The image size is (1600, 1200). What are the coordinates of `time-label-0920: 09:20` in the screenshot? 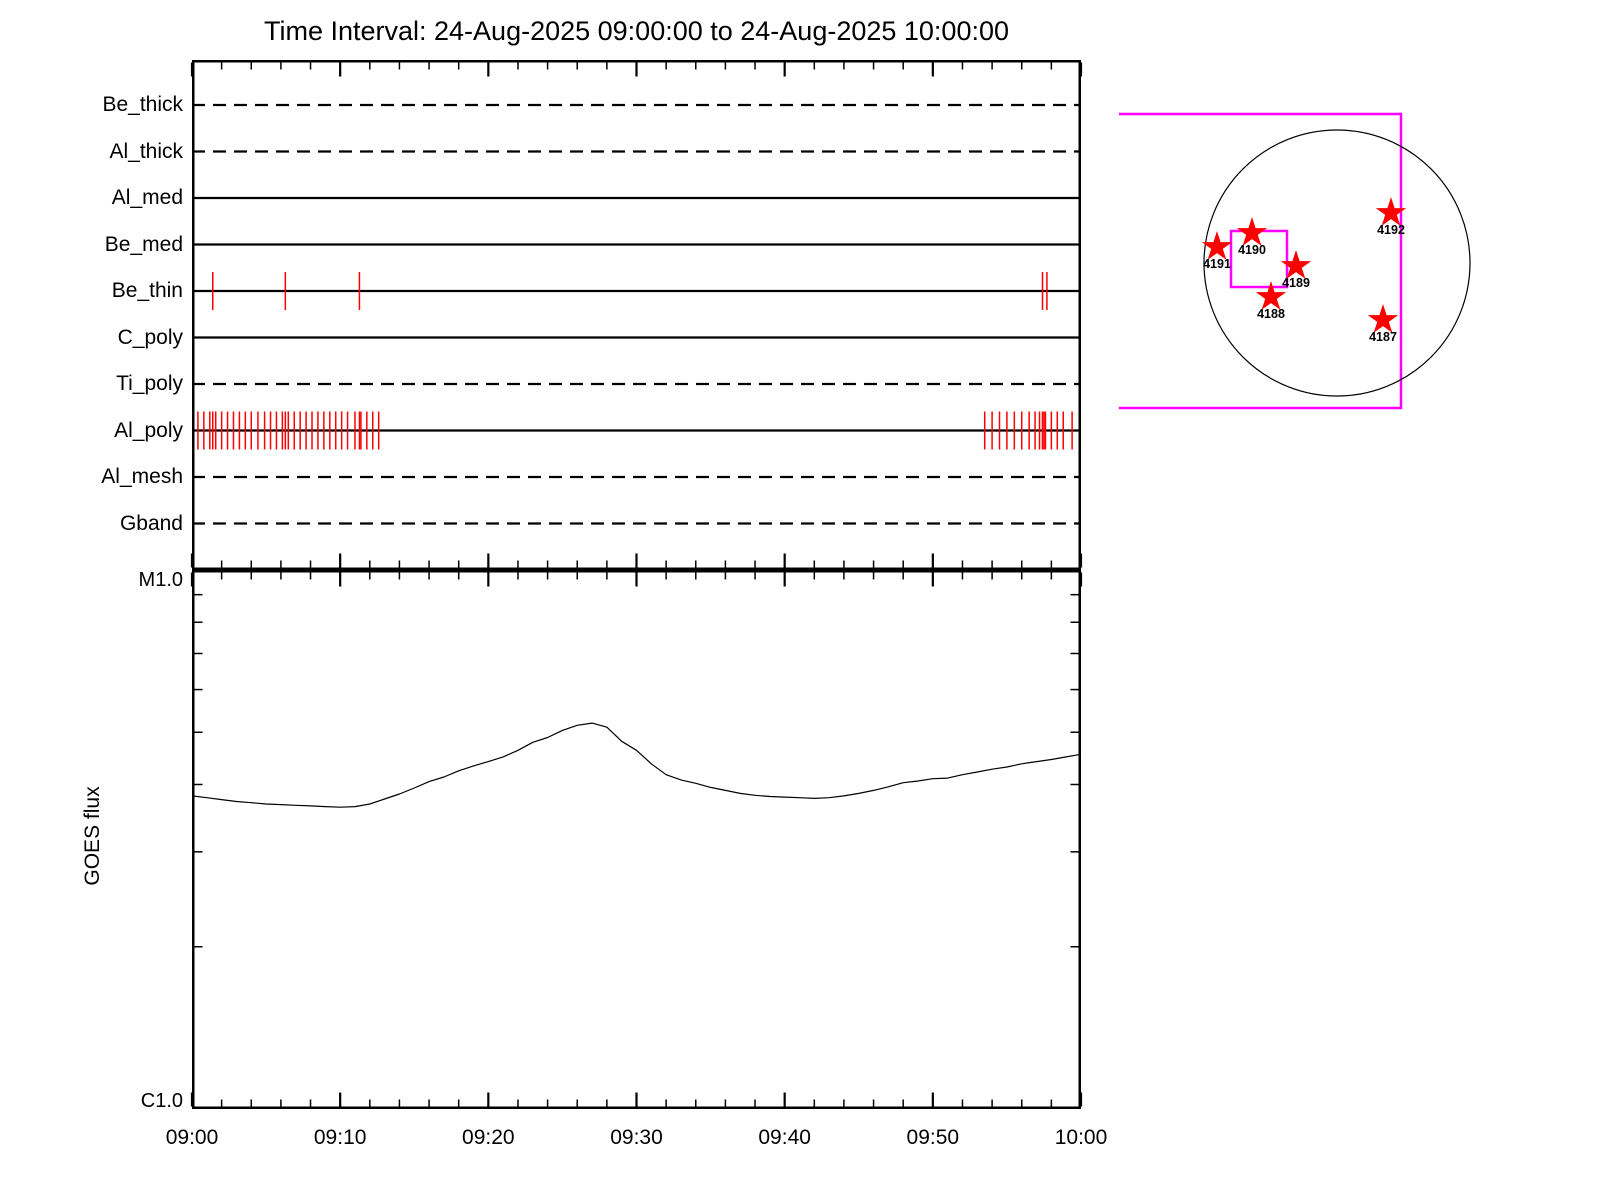 It's located at (488, 1137).